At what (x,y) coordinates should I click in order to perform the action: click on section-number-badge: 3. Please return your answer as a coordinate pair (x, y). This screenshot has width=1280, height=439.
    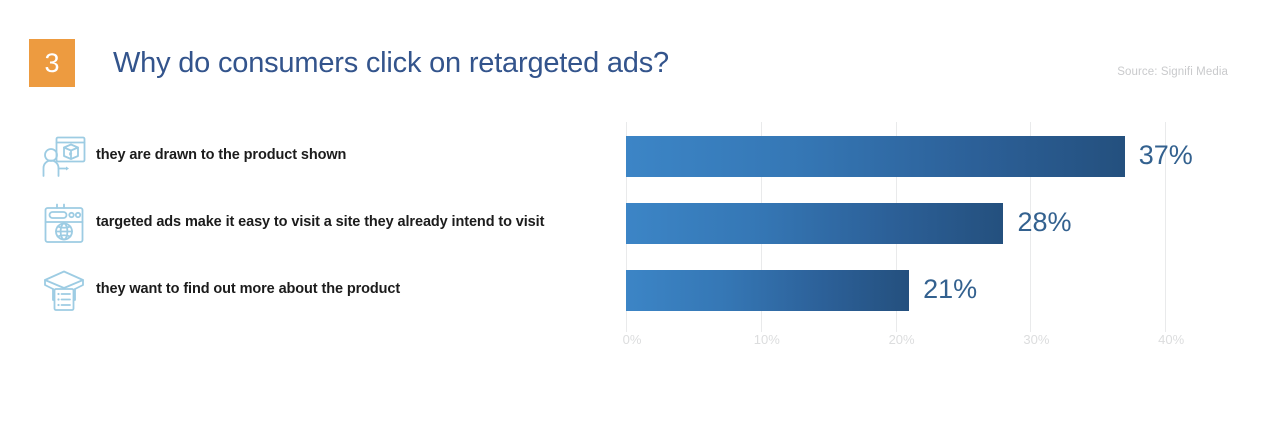
    Looking at the image, I should click on (52, 63).